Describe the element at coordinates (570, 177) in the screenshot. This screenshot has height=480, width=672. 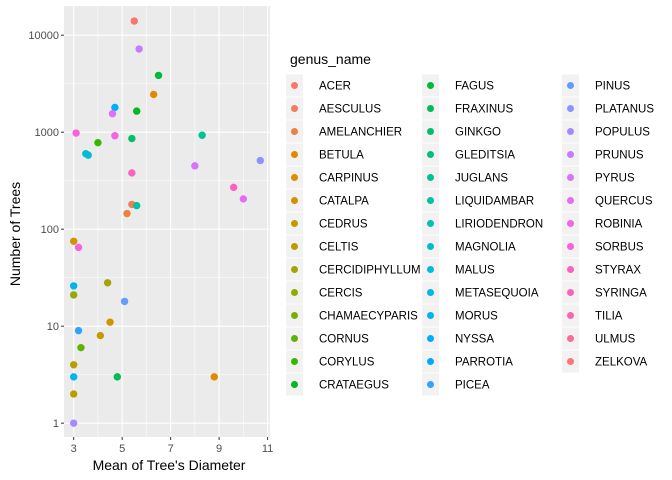
I see `legend-key-pyrus` at that location.